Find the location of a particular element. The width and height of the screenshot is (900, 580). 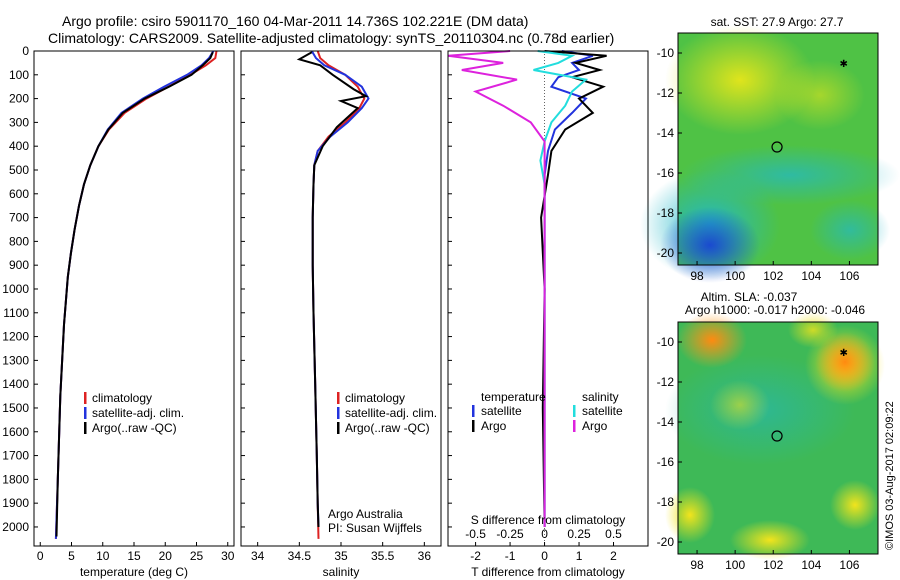

sst-heatmap is located at coordinates (770, 154).